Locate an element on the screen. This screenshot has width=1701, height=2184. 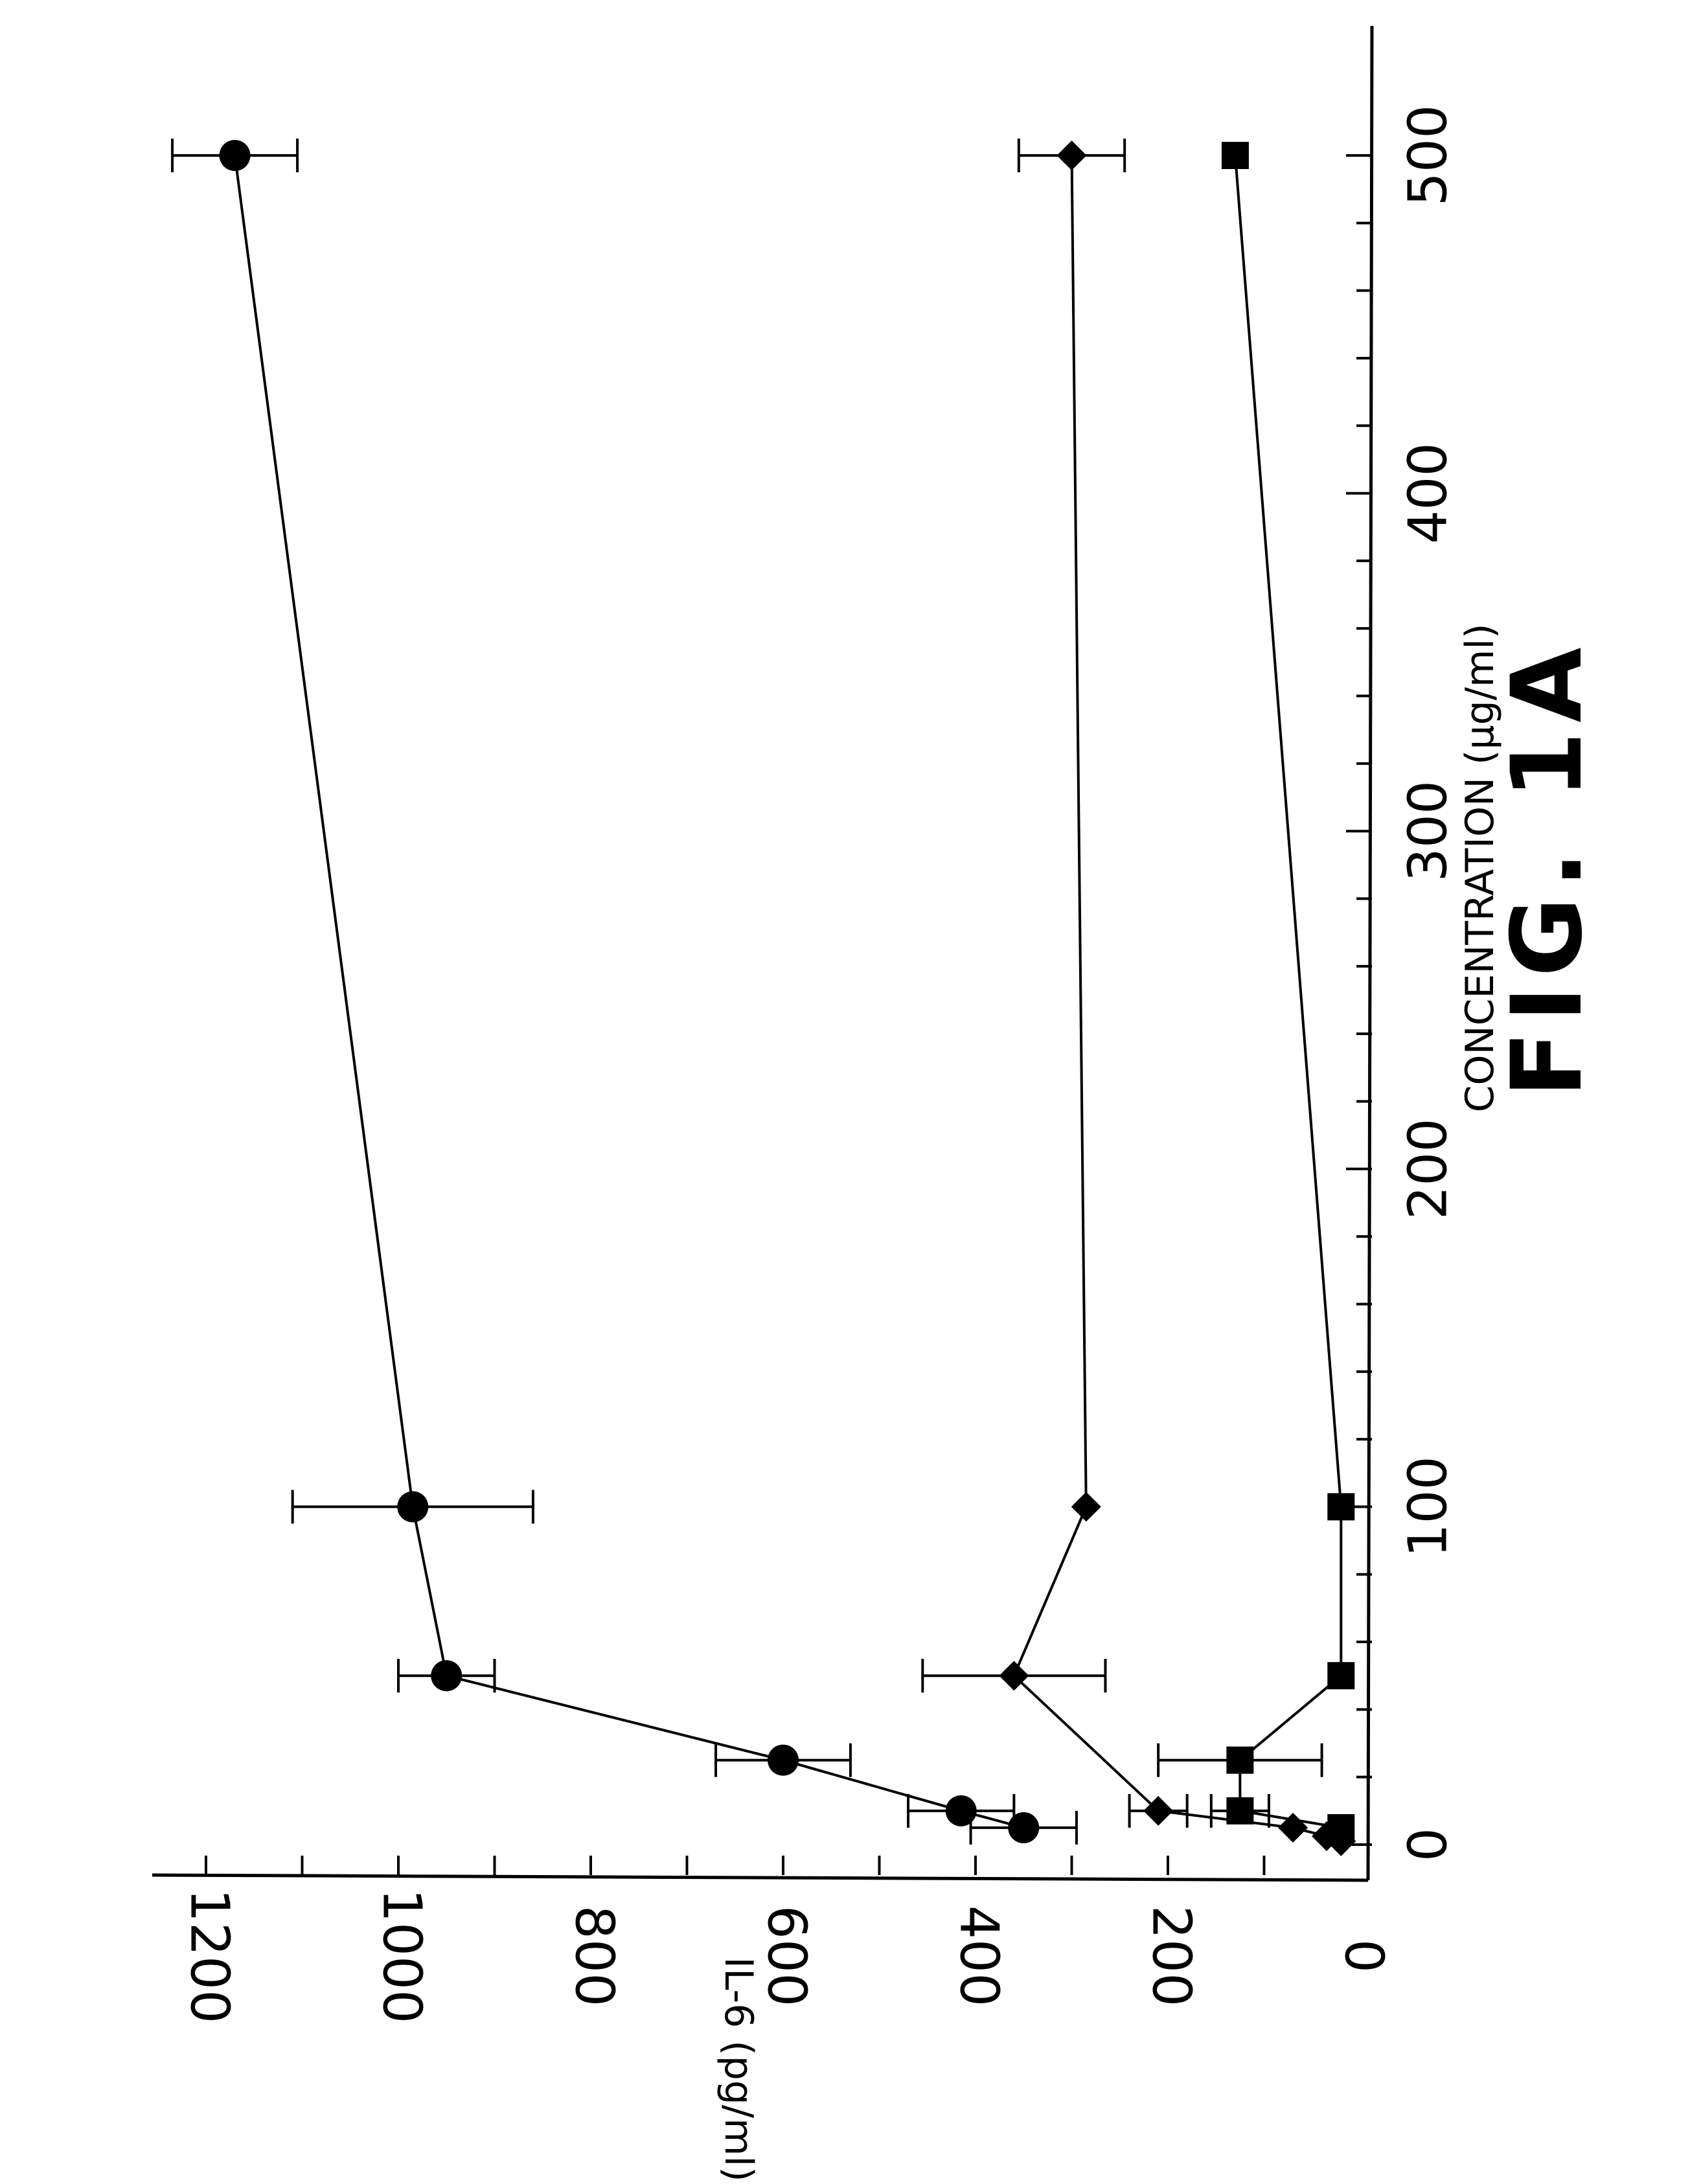
x-axis-ticks: 0 100 200 300 400 500 is located at coordinates (1403, 983).